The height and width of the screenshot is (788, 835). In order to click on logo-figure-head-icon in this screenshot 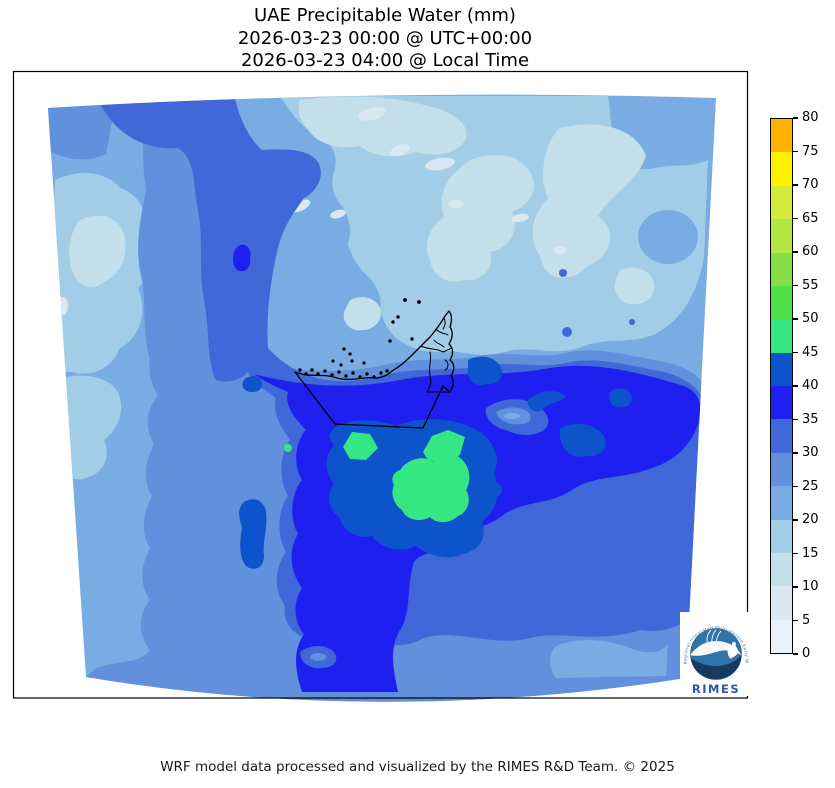, I will do `click(734, 644)`.